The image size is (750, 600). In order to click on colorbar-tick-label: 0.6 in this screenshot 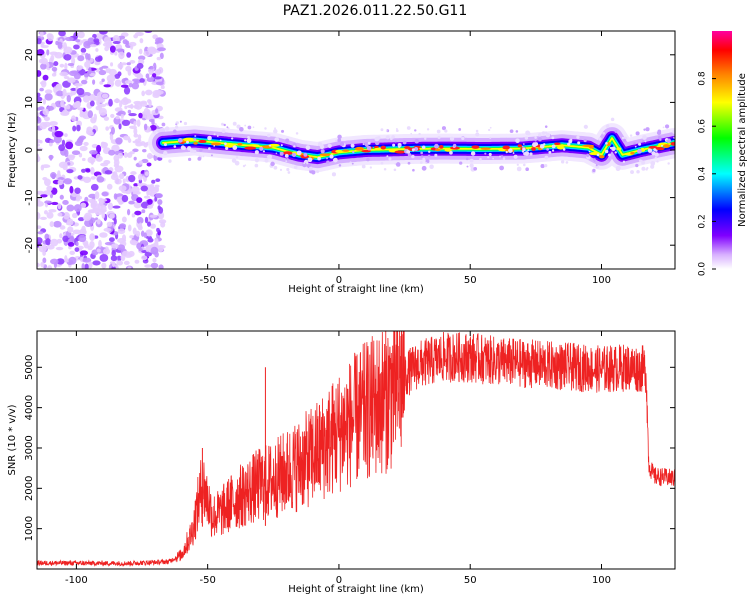, I will do `click(703, 126)`.